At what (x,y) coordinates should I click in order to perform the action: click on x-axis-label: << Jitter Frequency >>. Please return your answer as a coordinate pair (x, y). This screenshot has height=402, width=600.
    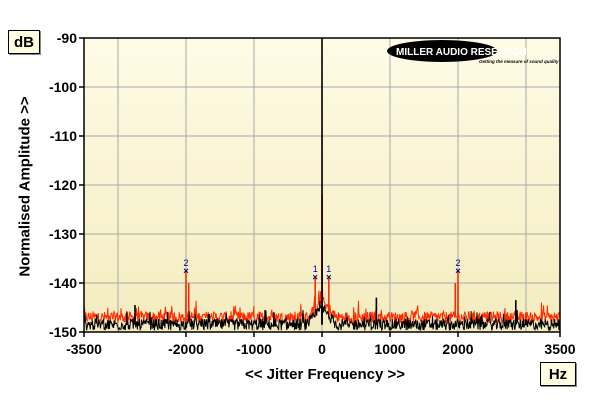
    Looking at the image, I should click on (325, 374).